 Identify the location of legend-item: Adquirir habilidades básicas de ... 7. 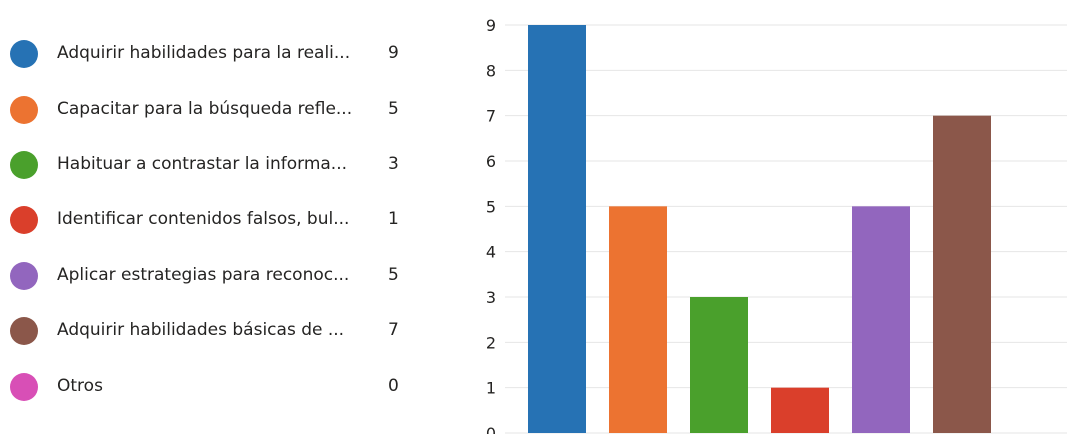
(210, 331).